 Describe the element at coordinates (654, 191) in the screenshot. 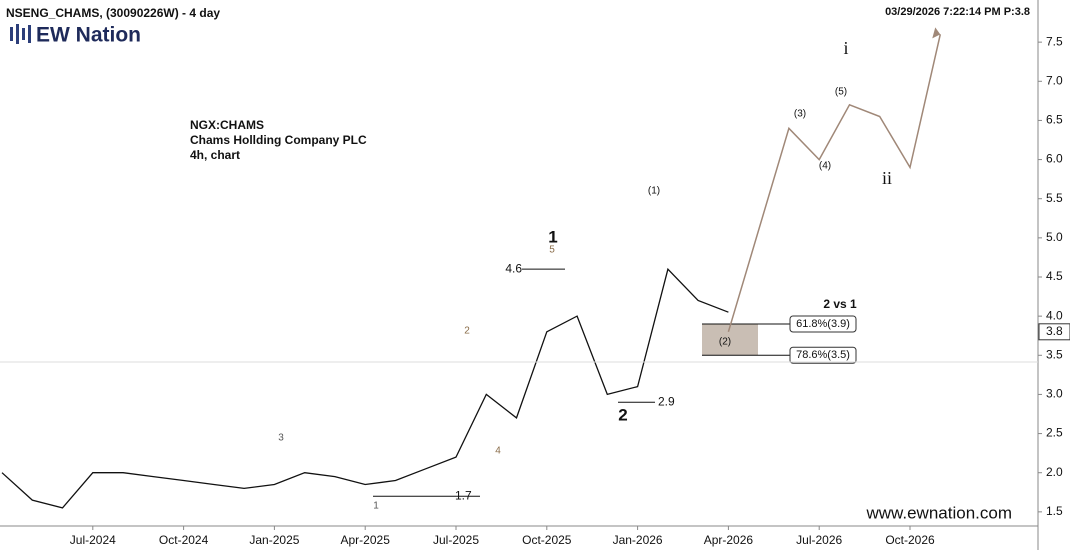

I see `wave-label: (1)` at that location.